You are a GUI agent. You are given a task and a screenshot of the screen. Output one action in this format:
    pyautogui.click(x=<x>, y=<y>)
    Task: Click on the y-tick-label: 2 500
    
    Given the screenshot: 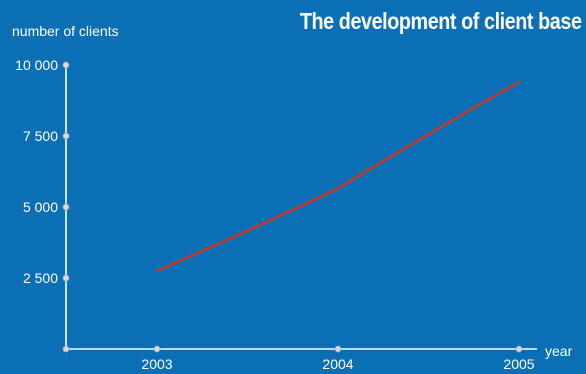 What is the action you would take?
    pyautogui.click(x=40, y=278)
    